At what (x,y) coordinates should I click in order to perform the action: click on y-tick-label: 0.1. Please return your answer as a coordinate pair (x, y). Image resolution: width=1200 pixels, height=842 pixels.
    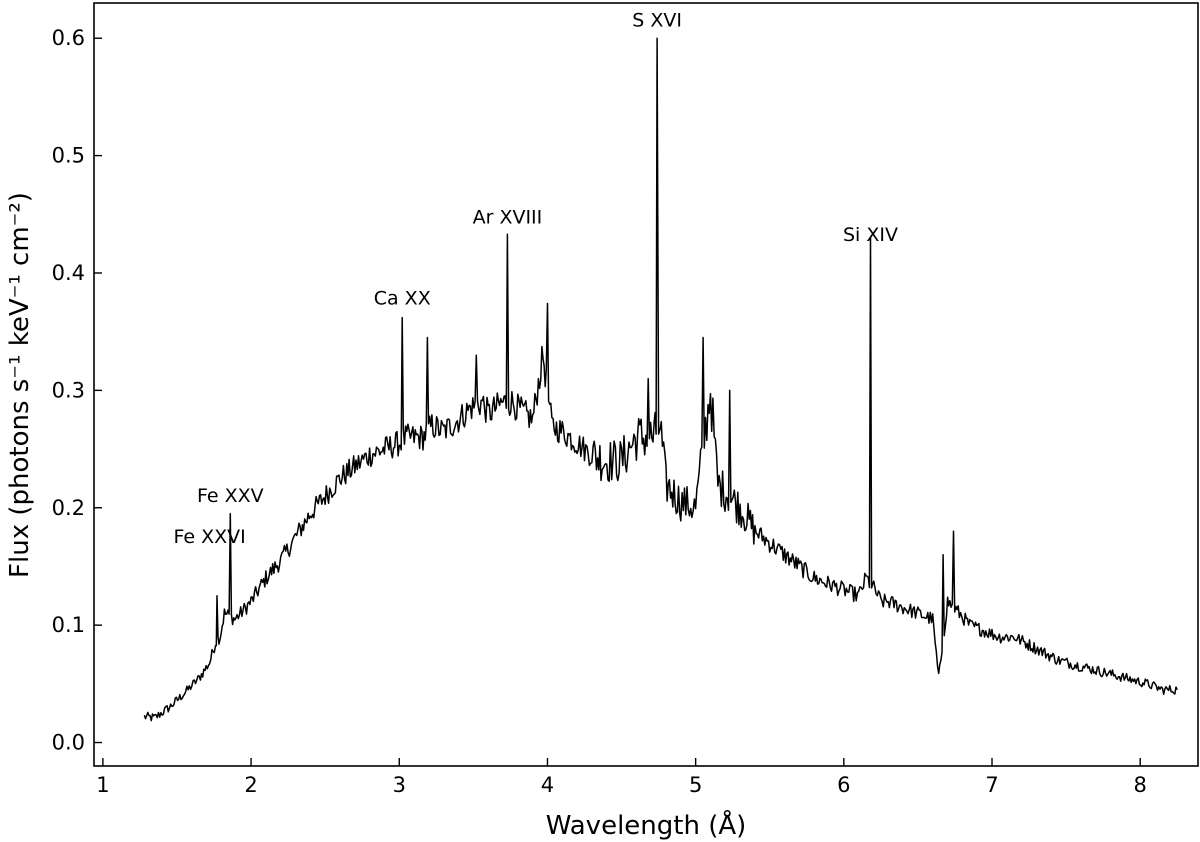
    Looking at the image, I should click on (68, 625).